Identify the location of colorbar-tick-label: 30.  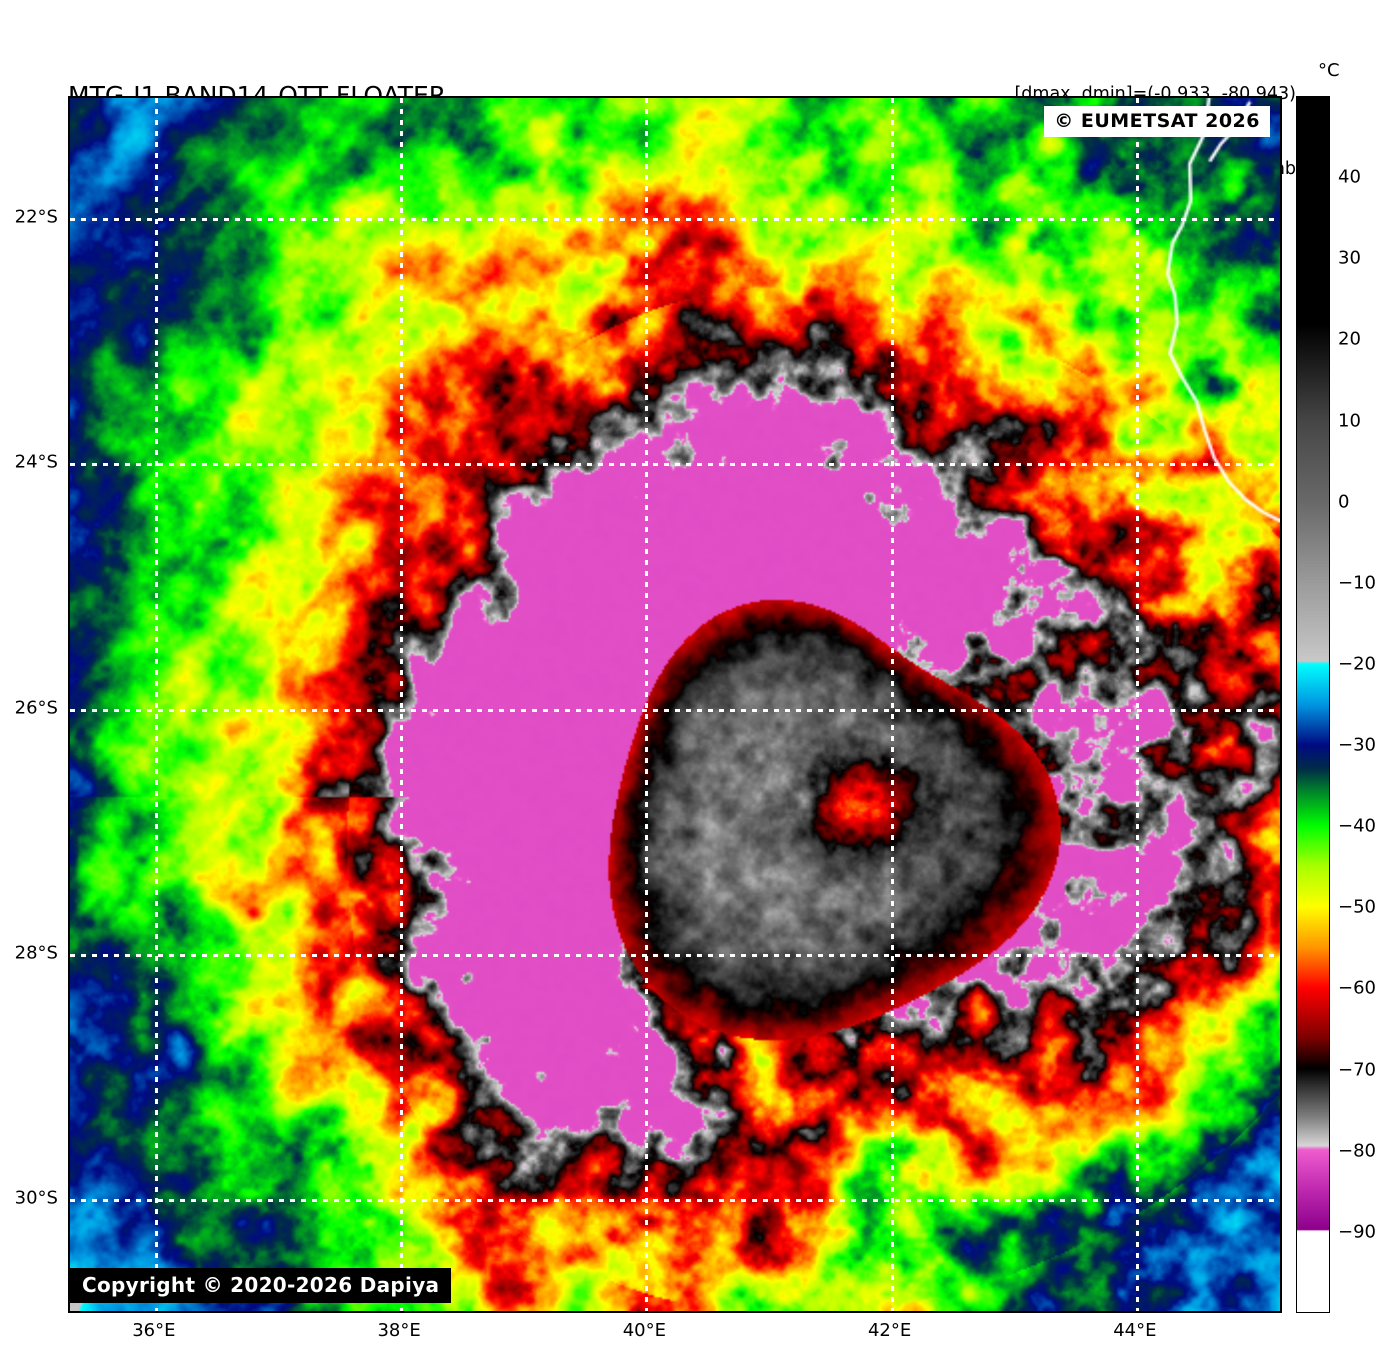
(1349, 258).